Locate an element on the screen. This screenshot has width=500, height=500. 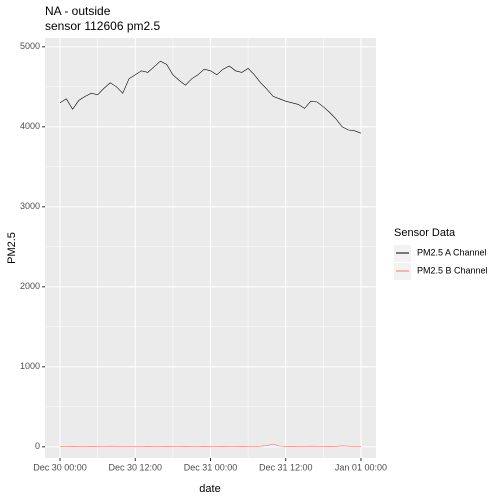
legend-title: Sensor Data is located at coordinates (425, 233).